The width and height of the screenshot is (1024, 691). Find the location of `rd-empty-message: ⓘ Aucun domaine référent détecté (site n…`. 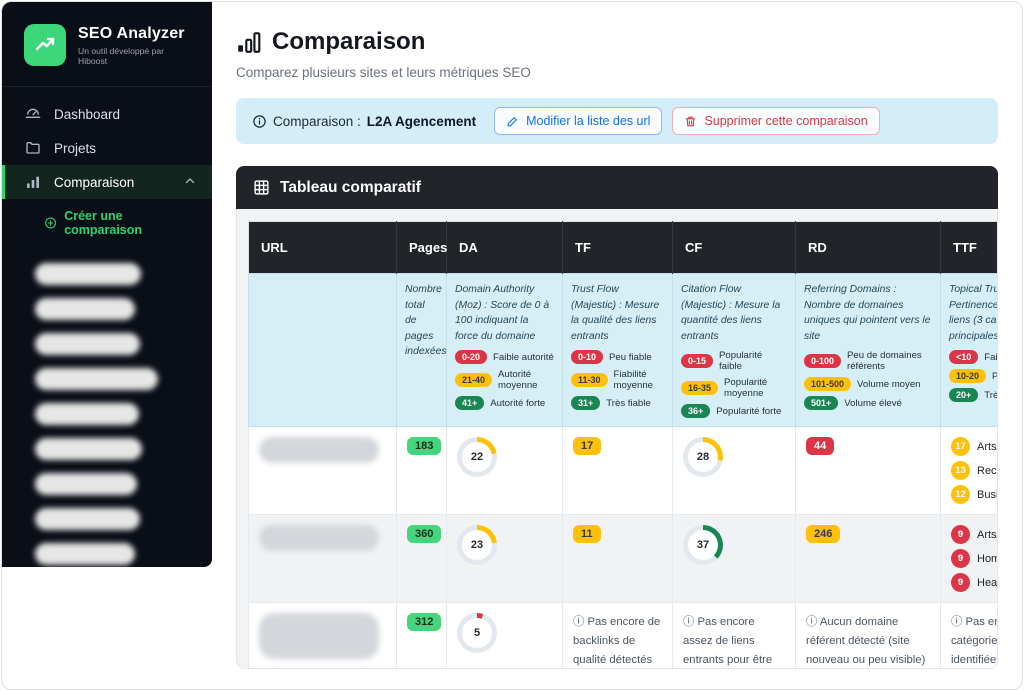

rd-empty-message: ⓘ Aucun domaine référent détecté (site n… is located at coordinates (866, 641).